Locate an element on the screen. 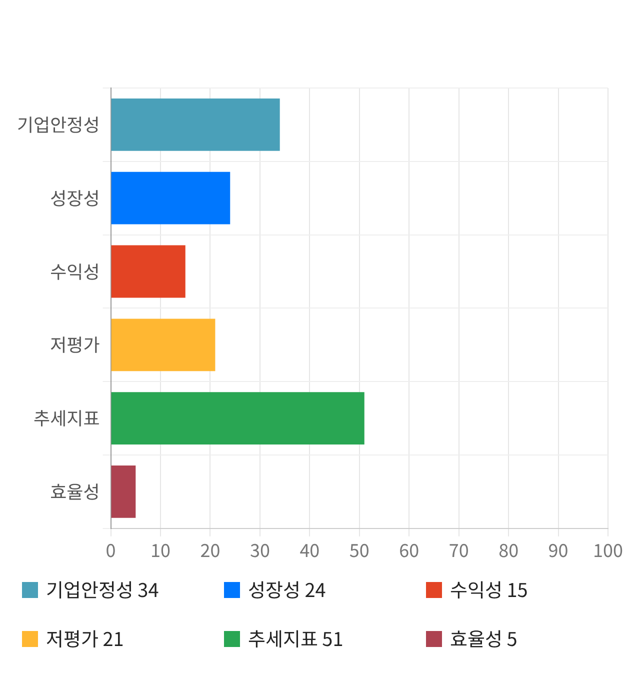 The image size is (640, 700). x-tick-label: 60 is located at coordinates (409, 550).